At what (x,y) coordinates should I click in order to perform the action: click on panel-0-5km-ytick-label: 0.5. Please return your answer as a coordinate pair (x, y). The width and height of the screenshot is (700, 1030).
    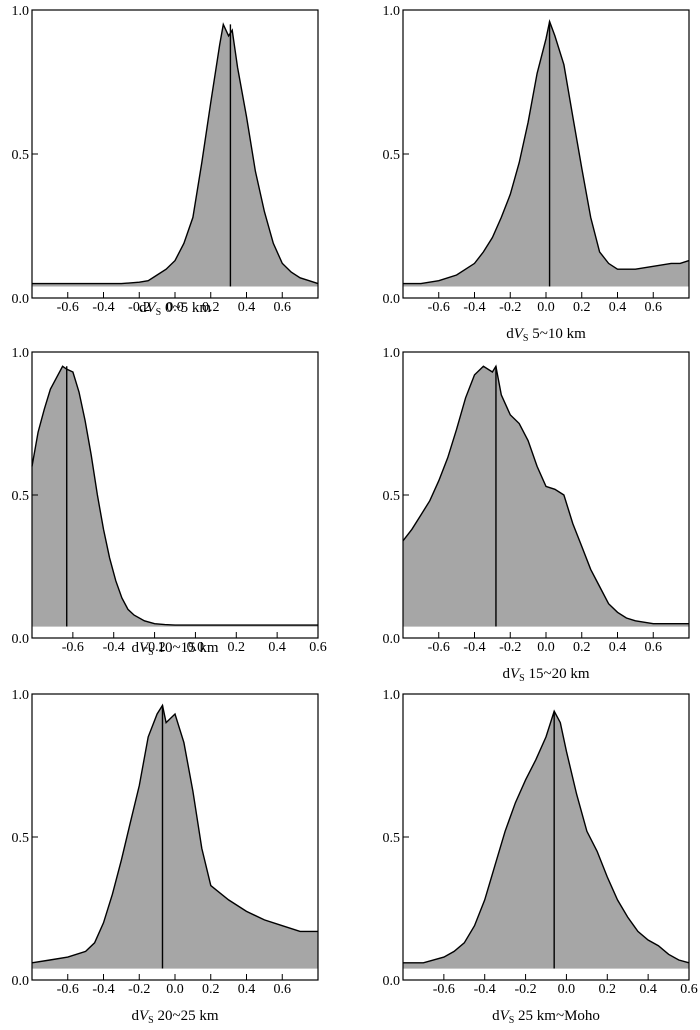
    Looking at the image, I should click on (21, 155).